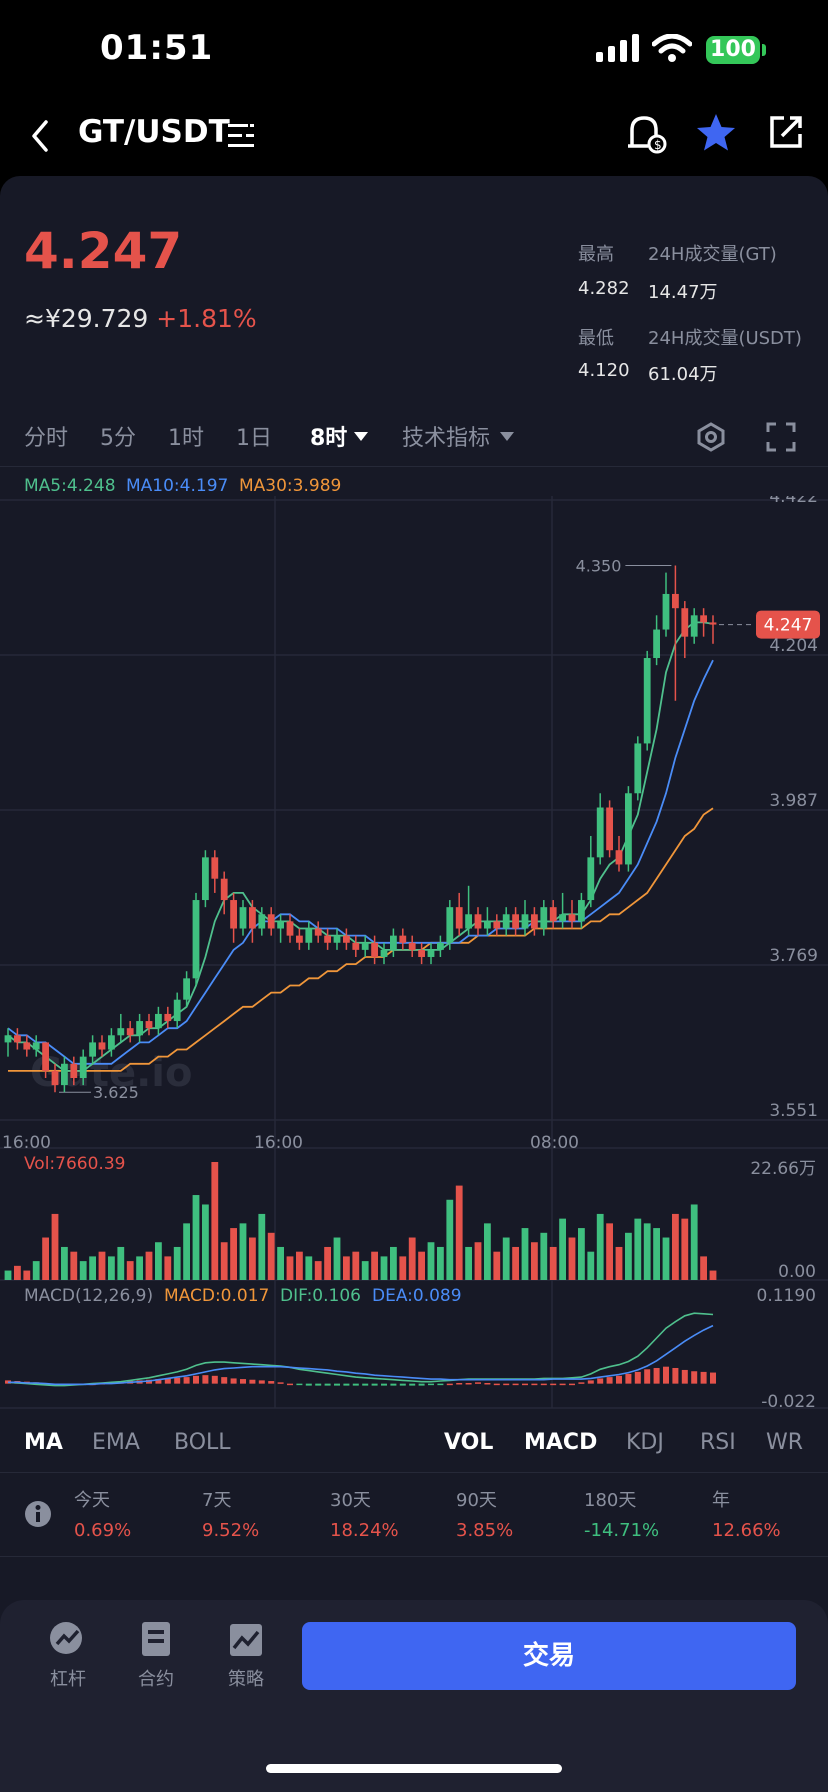 The width and height of the screenshot is (828, 1792). I want to click on info-icon, so click(38, 1514).